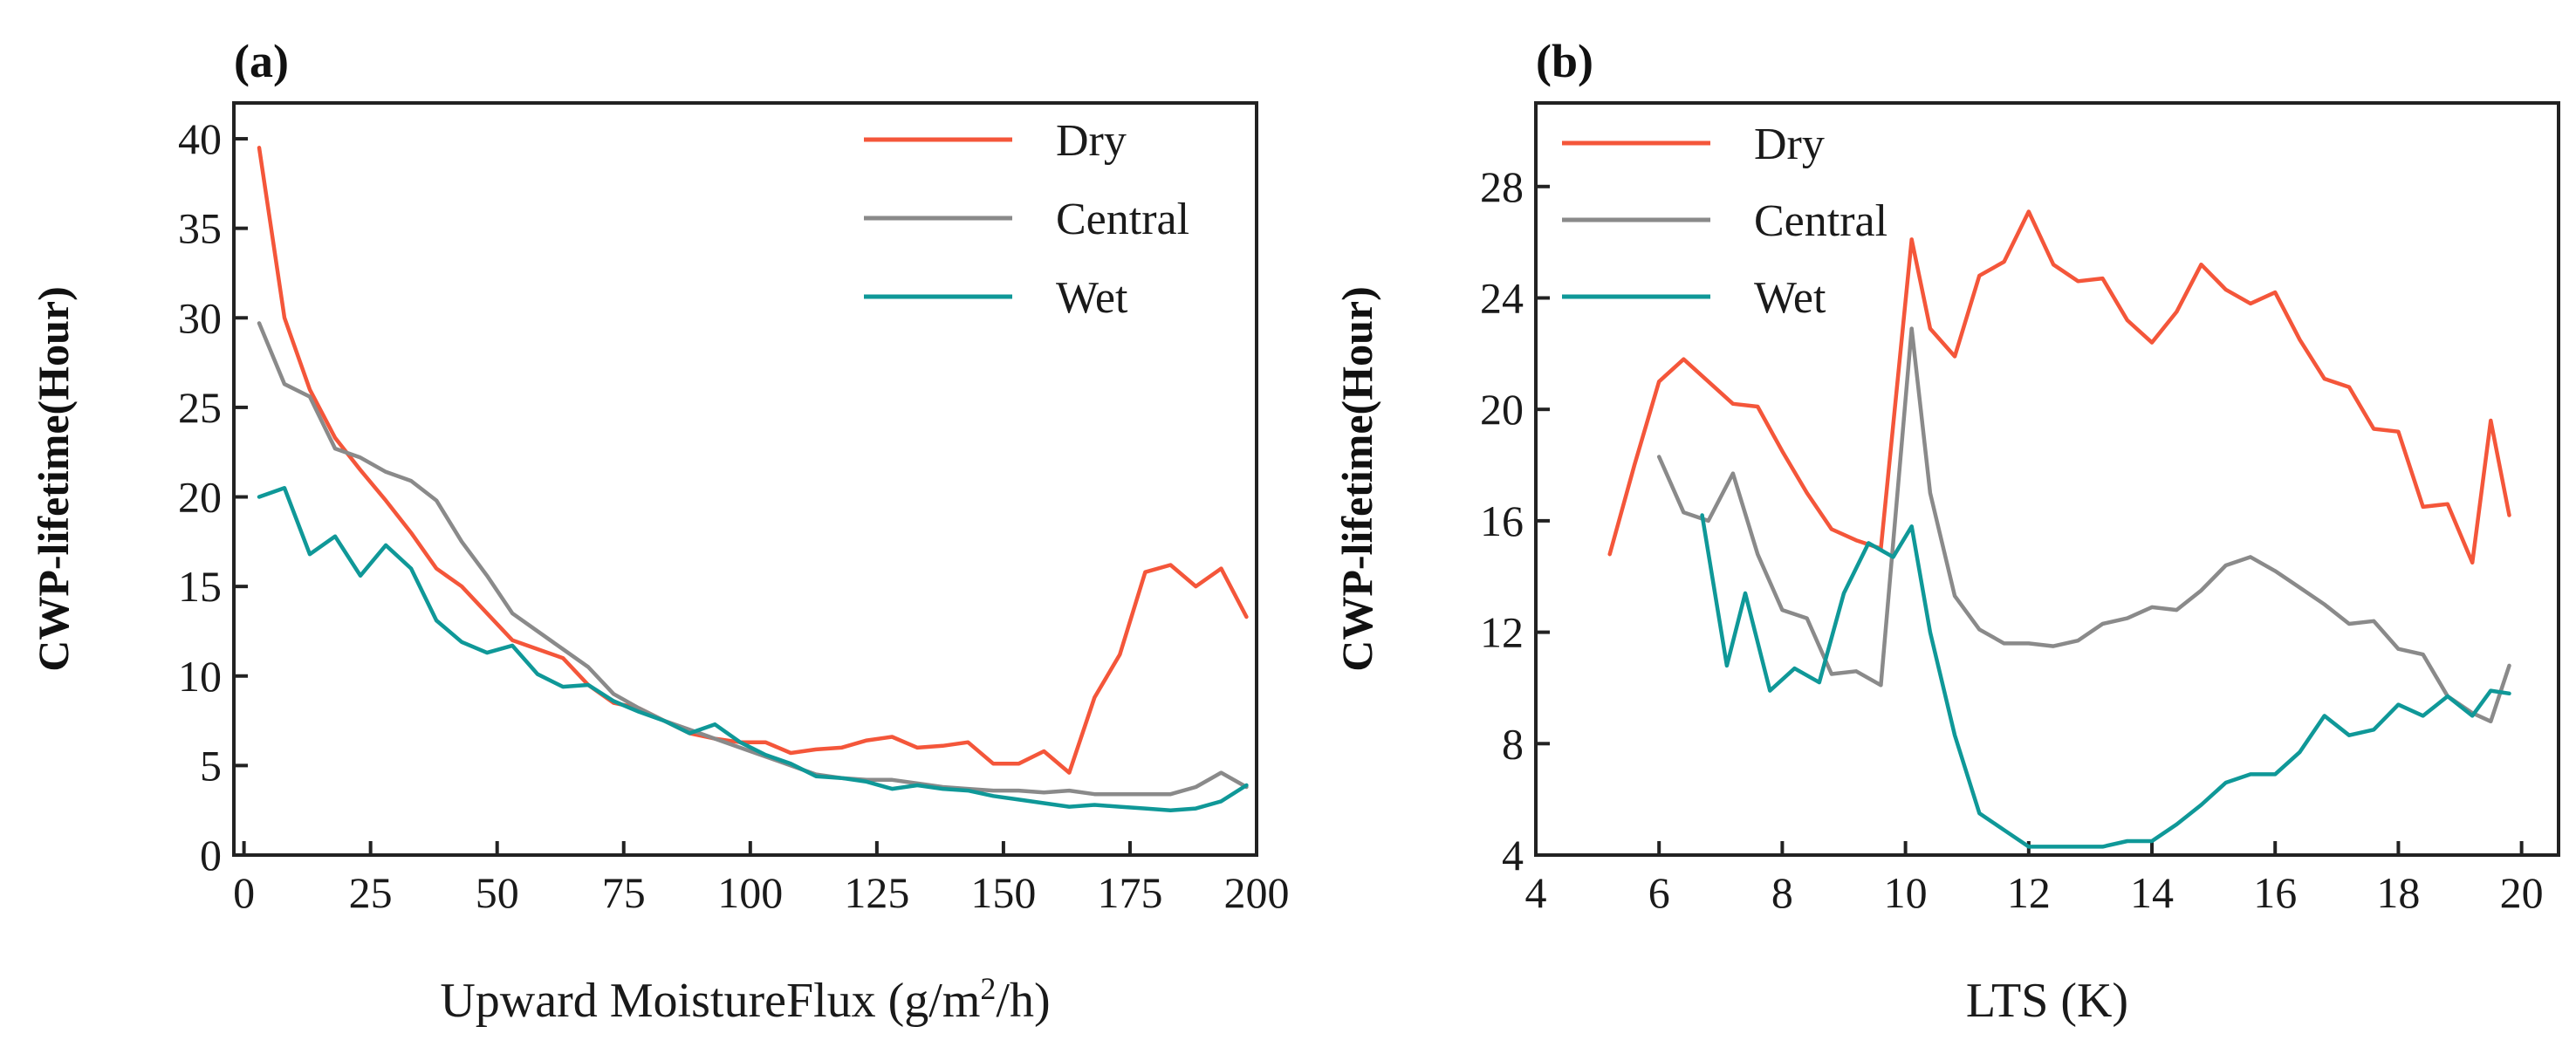 The height and width of the screenshot is (1054, 2576). I want to click on panel-a-y-axis-title: CWP-lifetime(Hour), so click(54, 479).